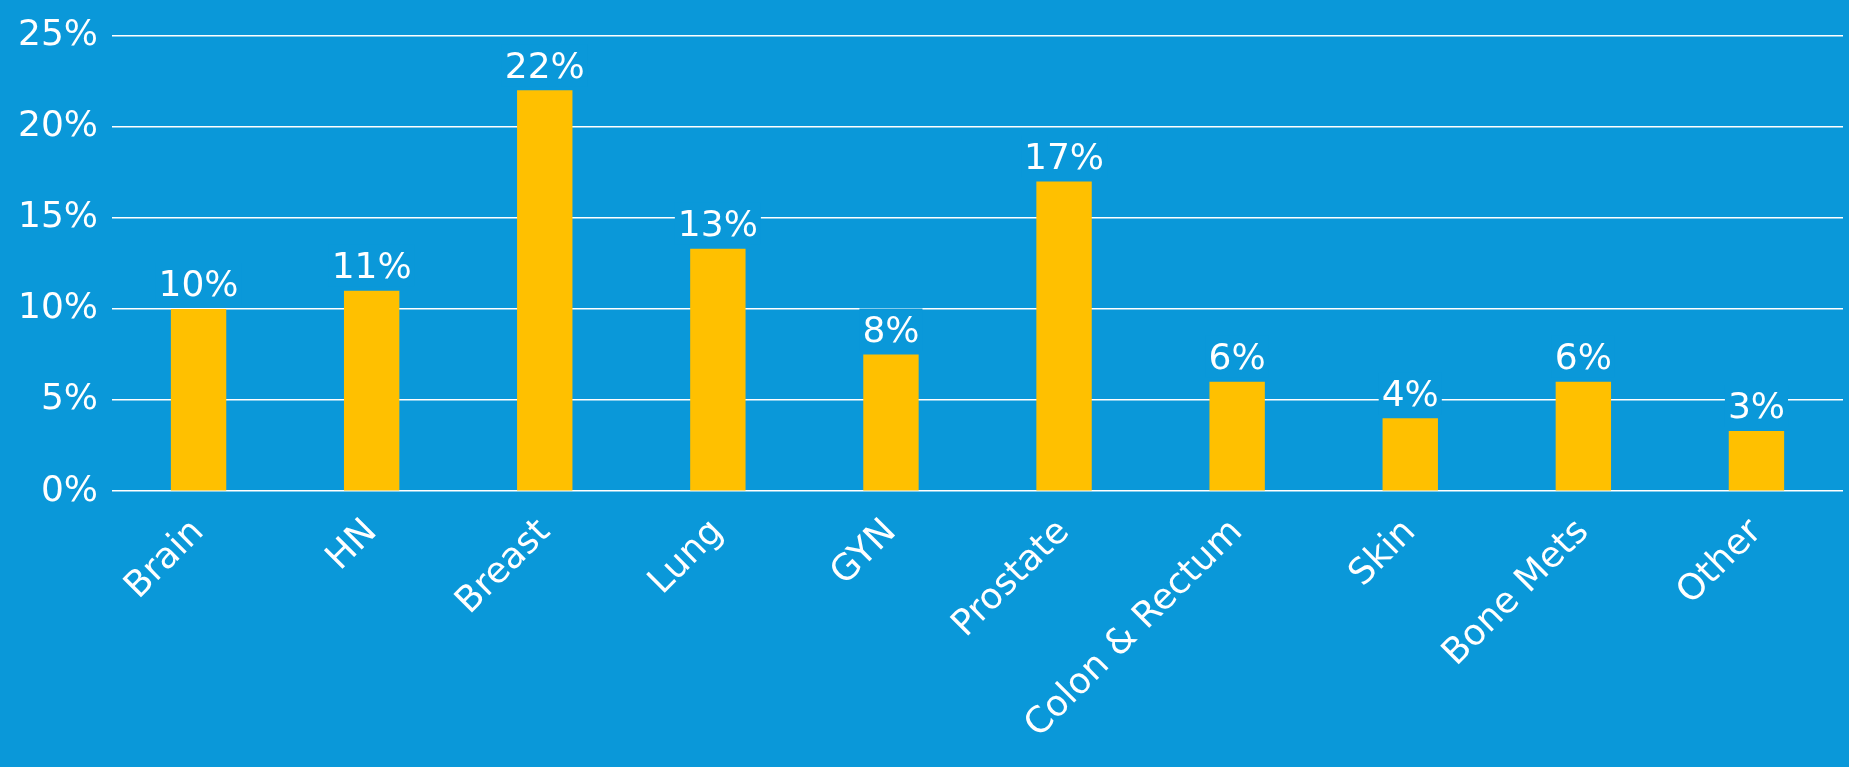 Image resolution: width=1849 pixels, height=767 pixels. What do you see at coordinates (69, 488) in the screenshot?
I see `y-tick-label: 0%` at bounding box center [69, 488].